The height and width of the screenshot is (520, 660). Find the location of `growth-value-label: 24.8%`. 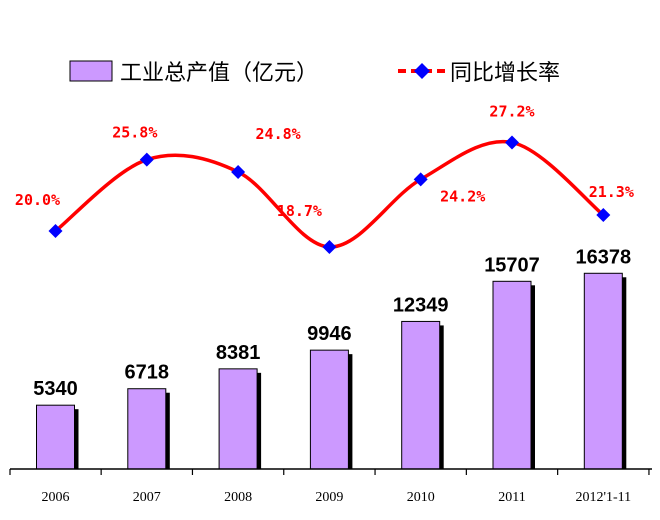

growth-value-label: 24.8% is located at coordinates (278, 134).